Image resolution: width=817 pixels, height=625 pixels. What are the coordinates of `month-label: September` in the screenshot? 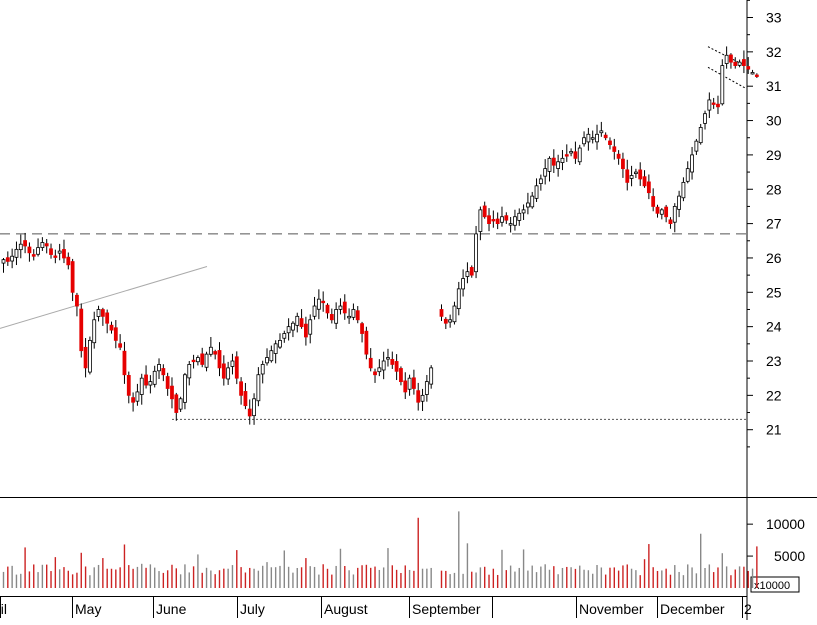 It's located at (446, 609).